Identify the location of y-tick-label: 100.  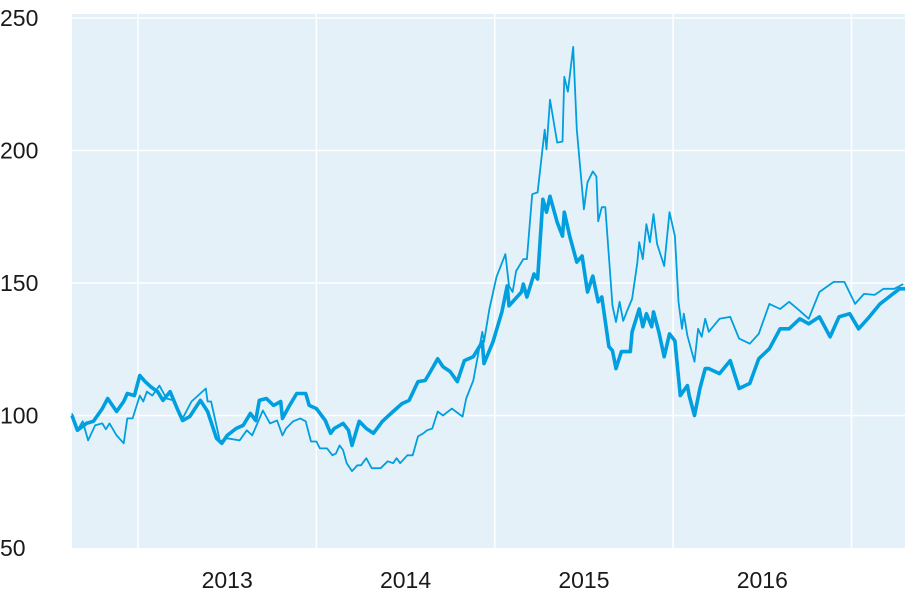
(19, 416).